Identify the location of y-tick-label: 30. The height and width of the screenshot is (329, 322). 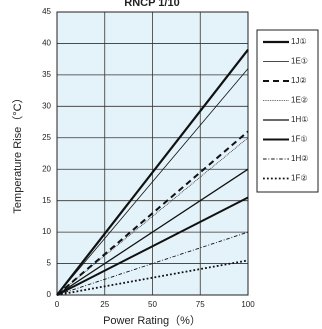
(46, 105).